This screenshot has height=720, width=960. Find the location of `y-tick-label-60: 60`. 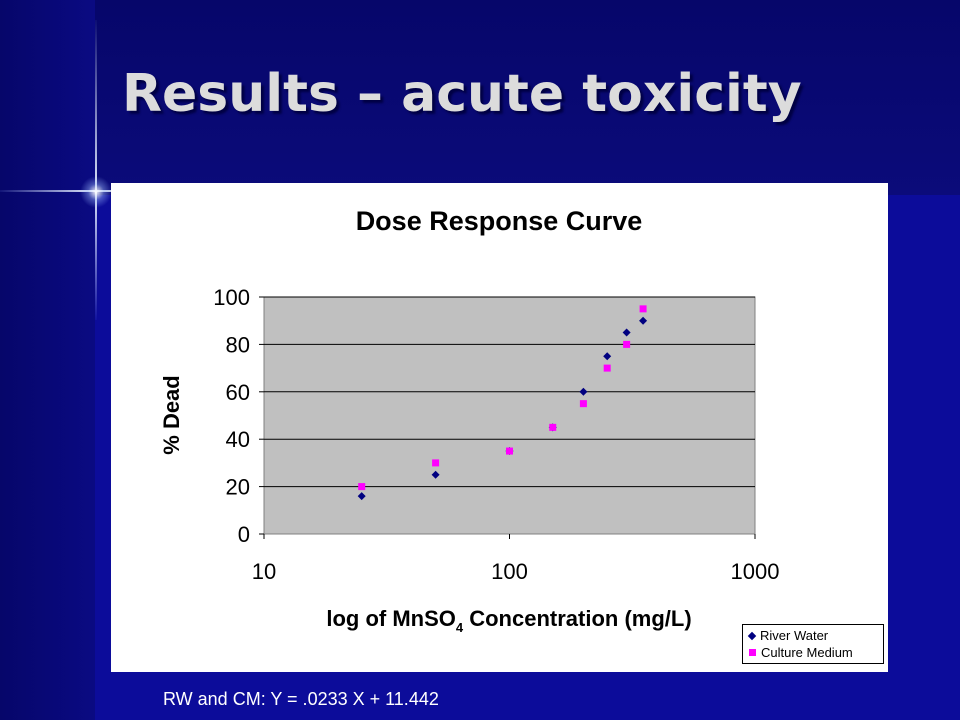

y-tick-label-60: 60 is located at coordinates (238, 392).